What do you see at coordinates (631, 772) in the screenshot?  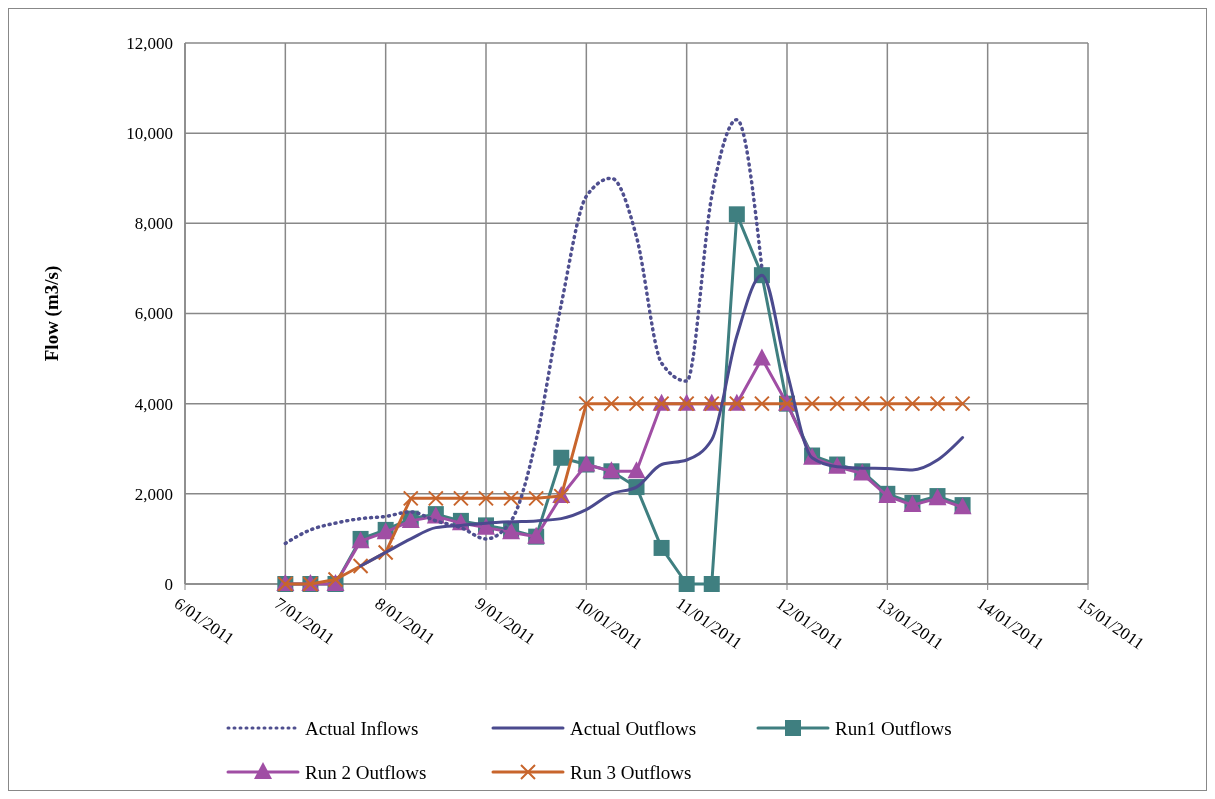 I see `legend-label: Run 3 Outflows` at bounding box center [631, 772].